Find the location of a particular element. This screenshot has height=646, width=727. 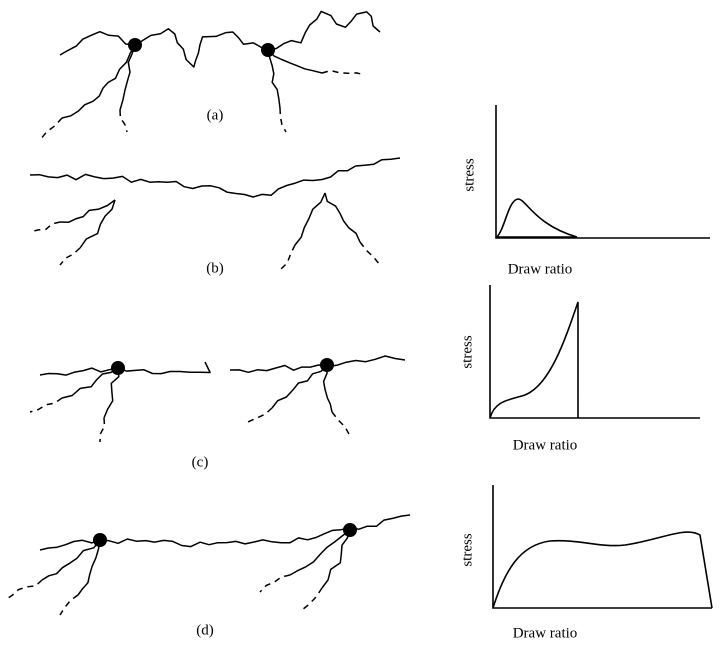

panel-label: (c) is located at coordinates (200, 462).